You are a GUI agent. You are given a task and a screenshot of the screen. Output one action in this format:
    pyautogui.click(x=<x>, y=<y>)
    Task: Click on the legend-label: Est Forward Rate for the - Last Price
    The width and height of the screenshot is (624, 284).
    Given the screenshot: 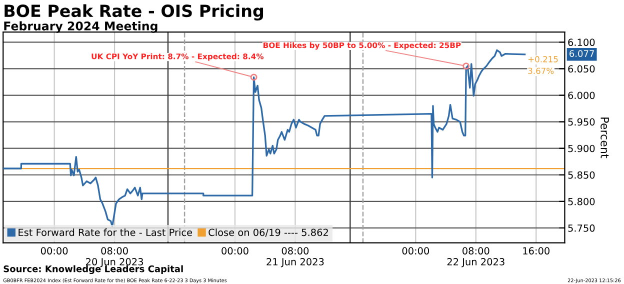 What is the action you would take?
    pyautogui.click(x=105, y=232)
    